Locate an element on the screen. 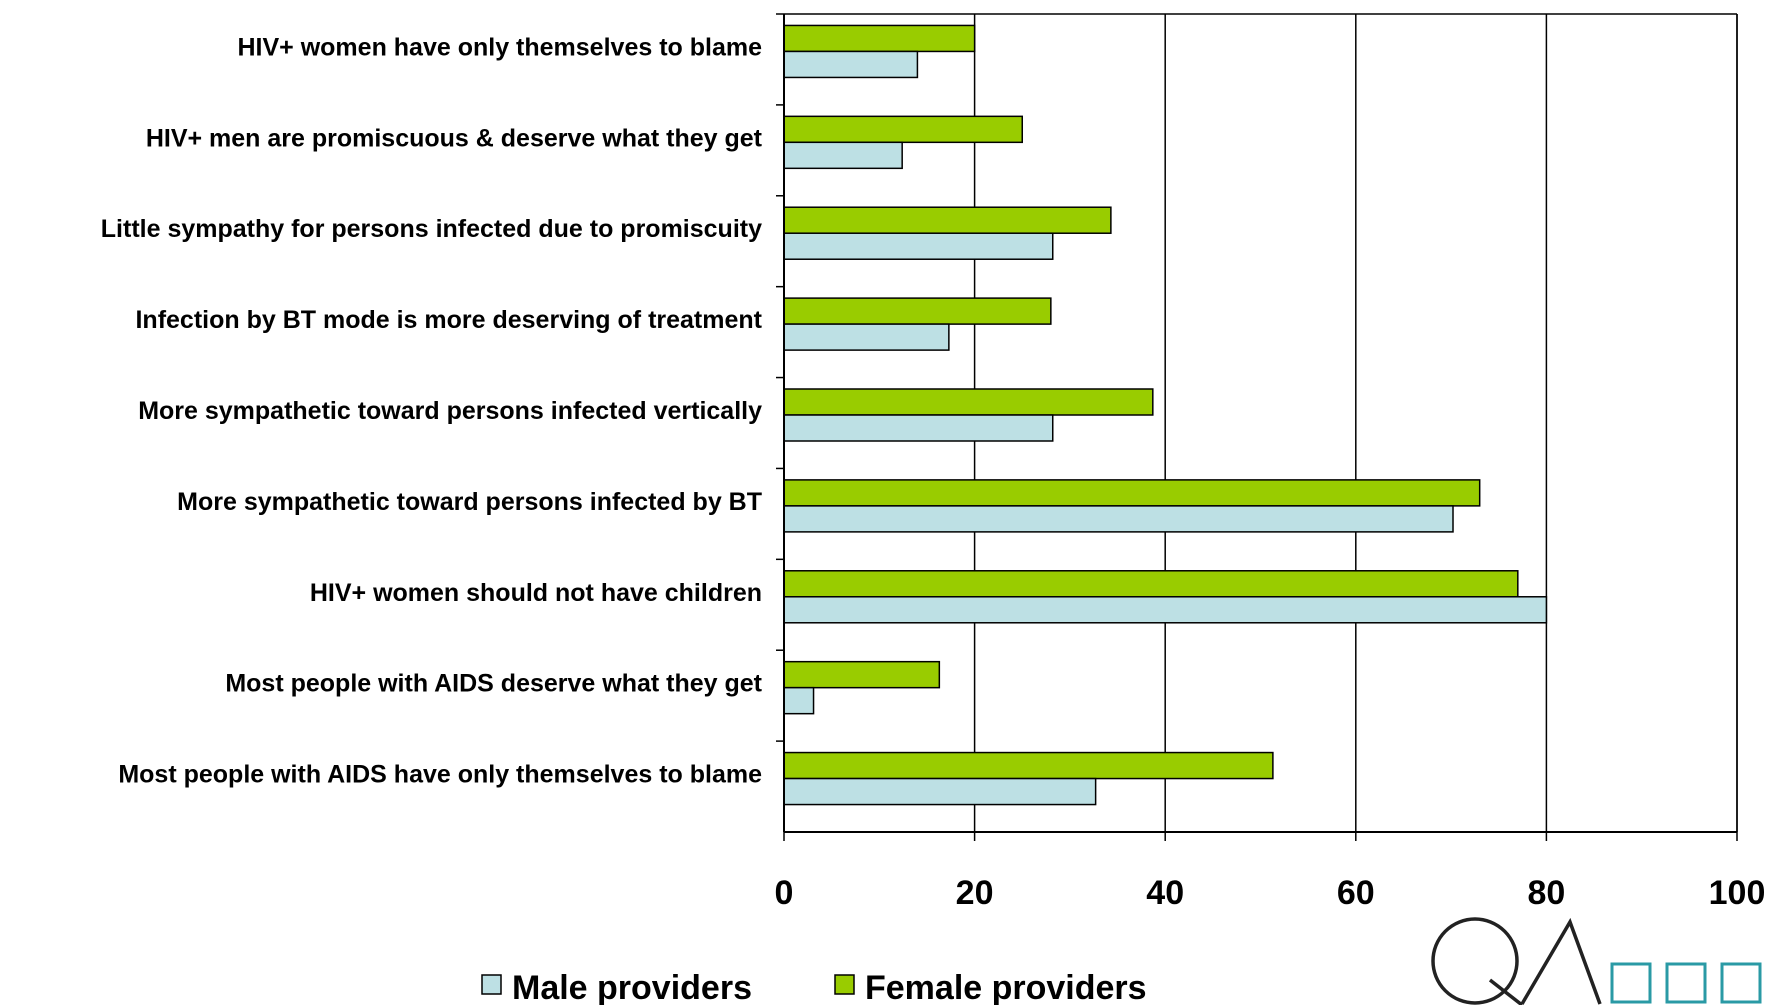 Image resolution: width=1782 pixels, height=1005 pixels. logo-triangle-icon is located at coordinates (1561, 961).